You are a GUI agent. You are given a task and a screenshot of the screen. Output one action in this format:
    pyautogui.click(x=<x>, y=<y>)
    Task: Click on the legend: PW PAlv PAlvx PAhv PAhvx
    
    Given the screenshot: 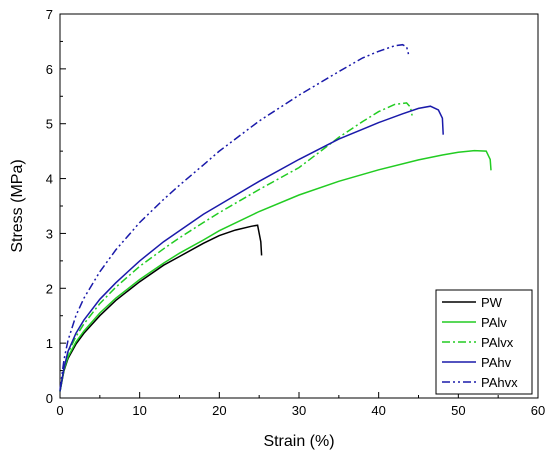 What is the action you would take?
    pyautogui.click(x=484, y=342)
    